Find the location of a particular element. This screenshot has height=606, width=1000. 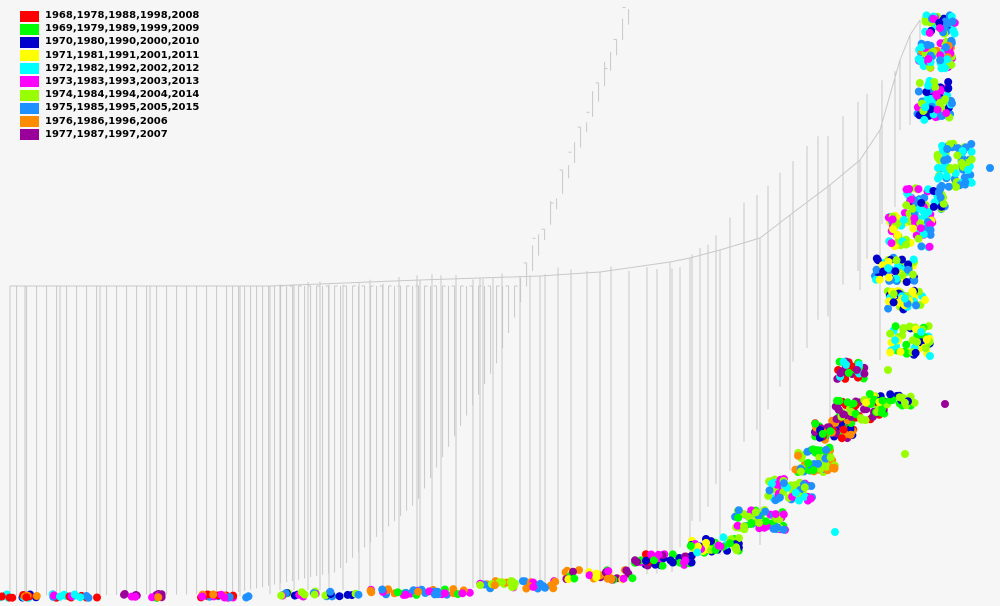

legend-item: 1970,1980,1990,2000,2010 is located at coordinates (109, 42).